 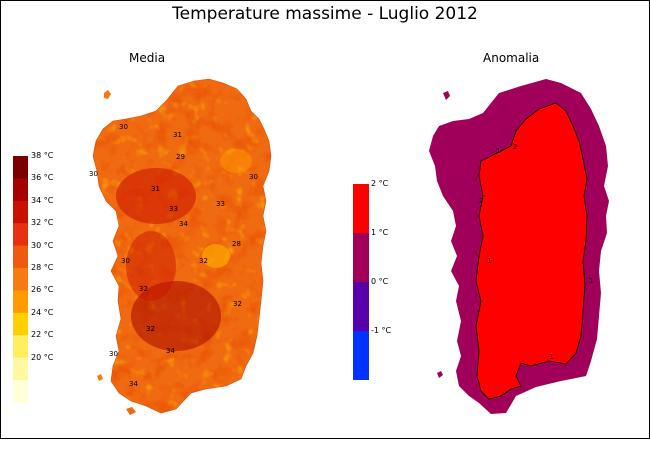 I want to click on legend-label: 34 °C, so click(x=42, y=200).